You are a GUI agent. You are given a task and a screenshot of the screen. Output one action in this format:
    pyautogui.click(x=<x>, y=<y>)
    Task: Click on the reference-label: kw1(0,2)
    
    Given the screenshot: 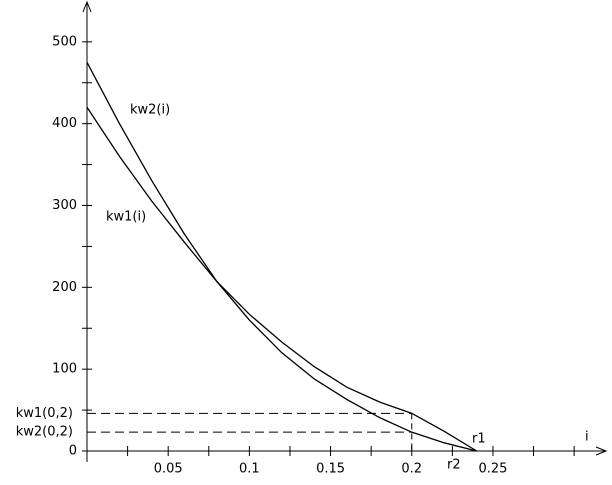 What is the action you would take?
    pyautogui.click(x=44, y=413)
    